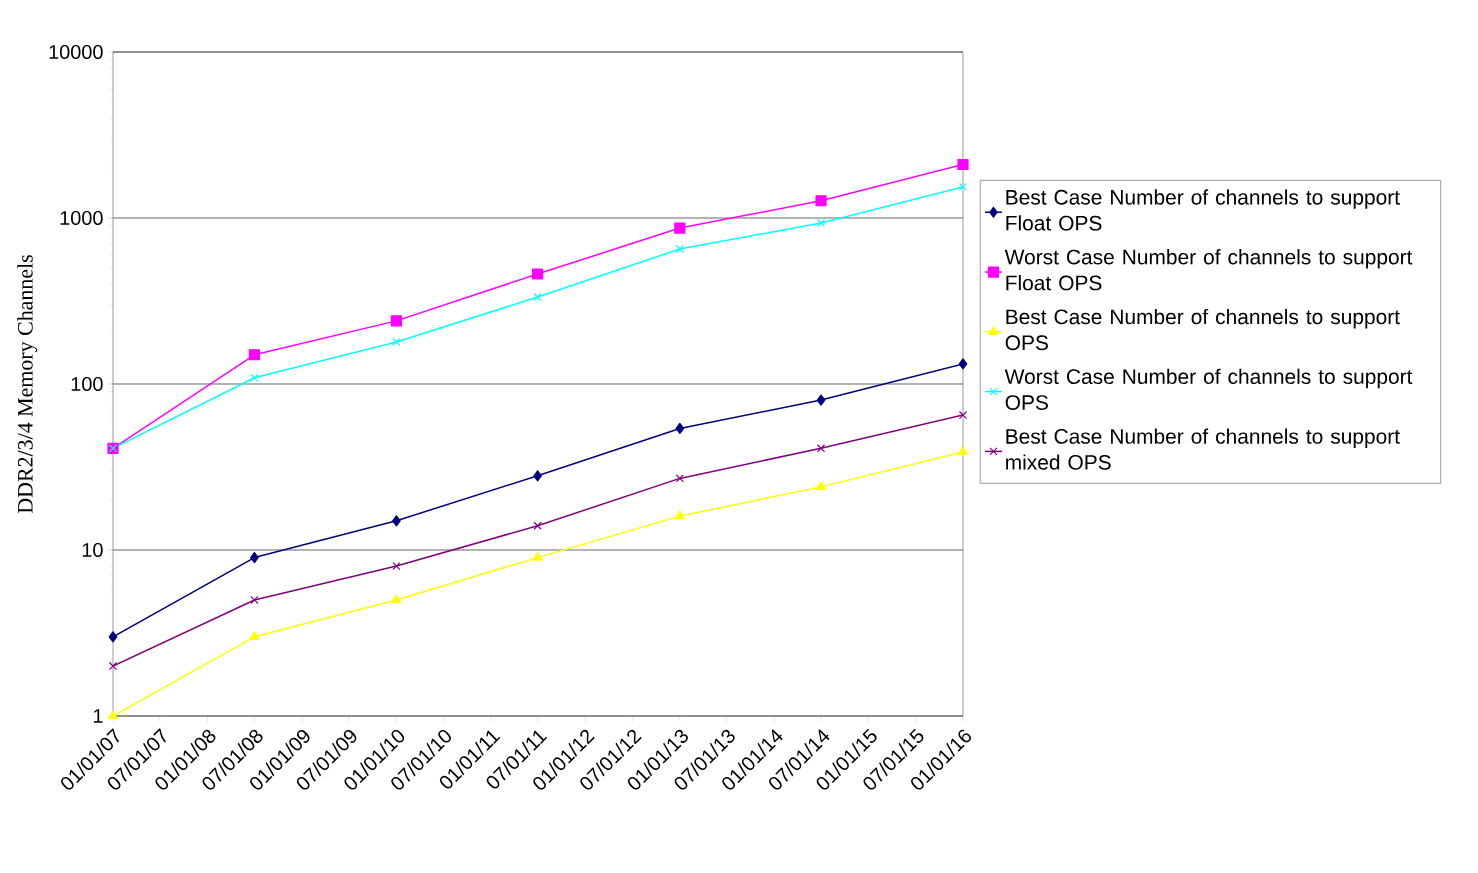 This screenshot has height=873, width=1478. What do you see at coordinates (1203, 449) in the screenshot?
I see `legend-label: Best Case Number of channels to support mixed OPS` at bounding box center [1203, 449].